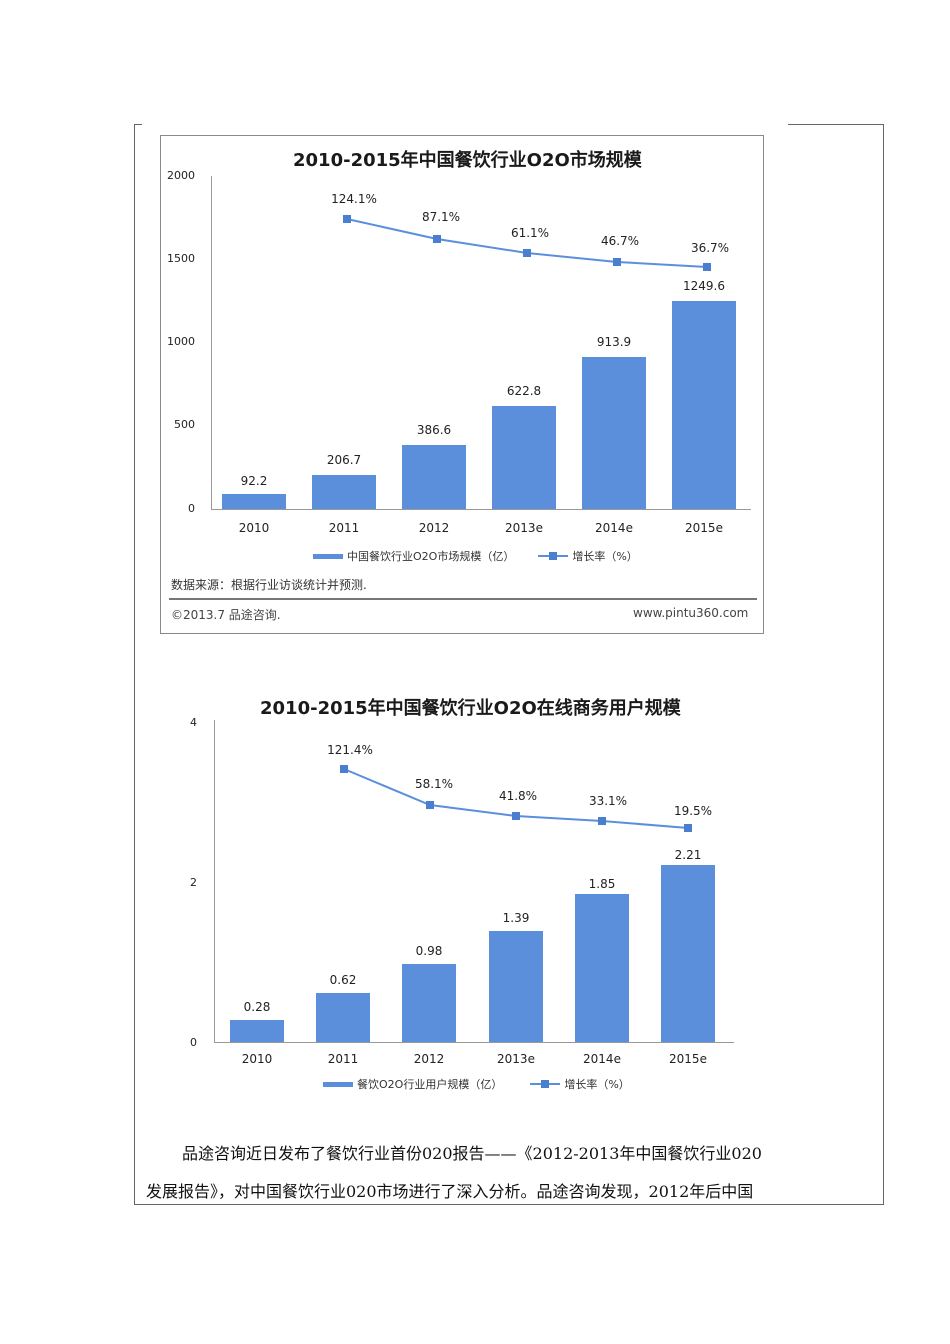  I want to click on bar-value-label: 386.6, so click(434, 430).